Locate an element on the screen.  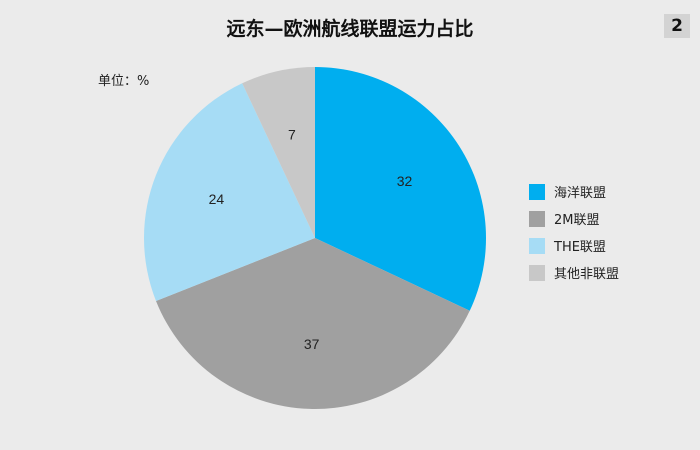
legend-label: 海洋联盟 is located at coordinates (580, 193).